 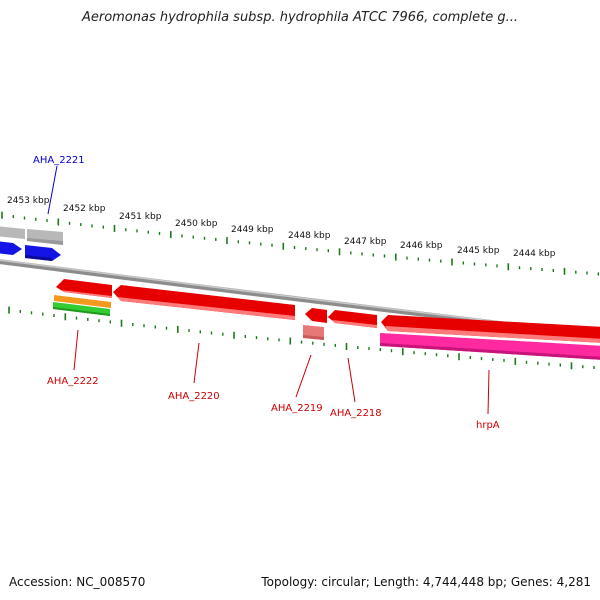 I want to click on gene-grey-left, so click(x=12, y=232).